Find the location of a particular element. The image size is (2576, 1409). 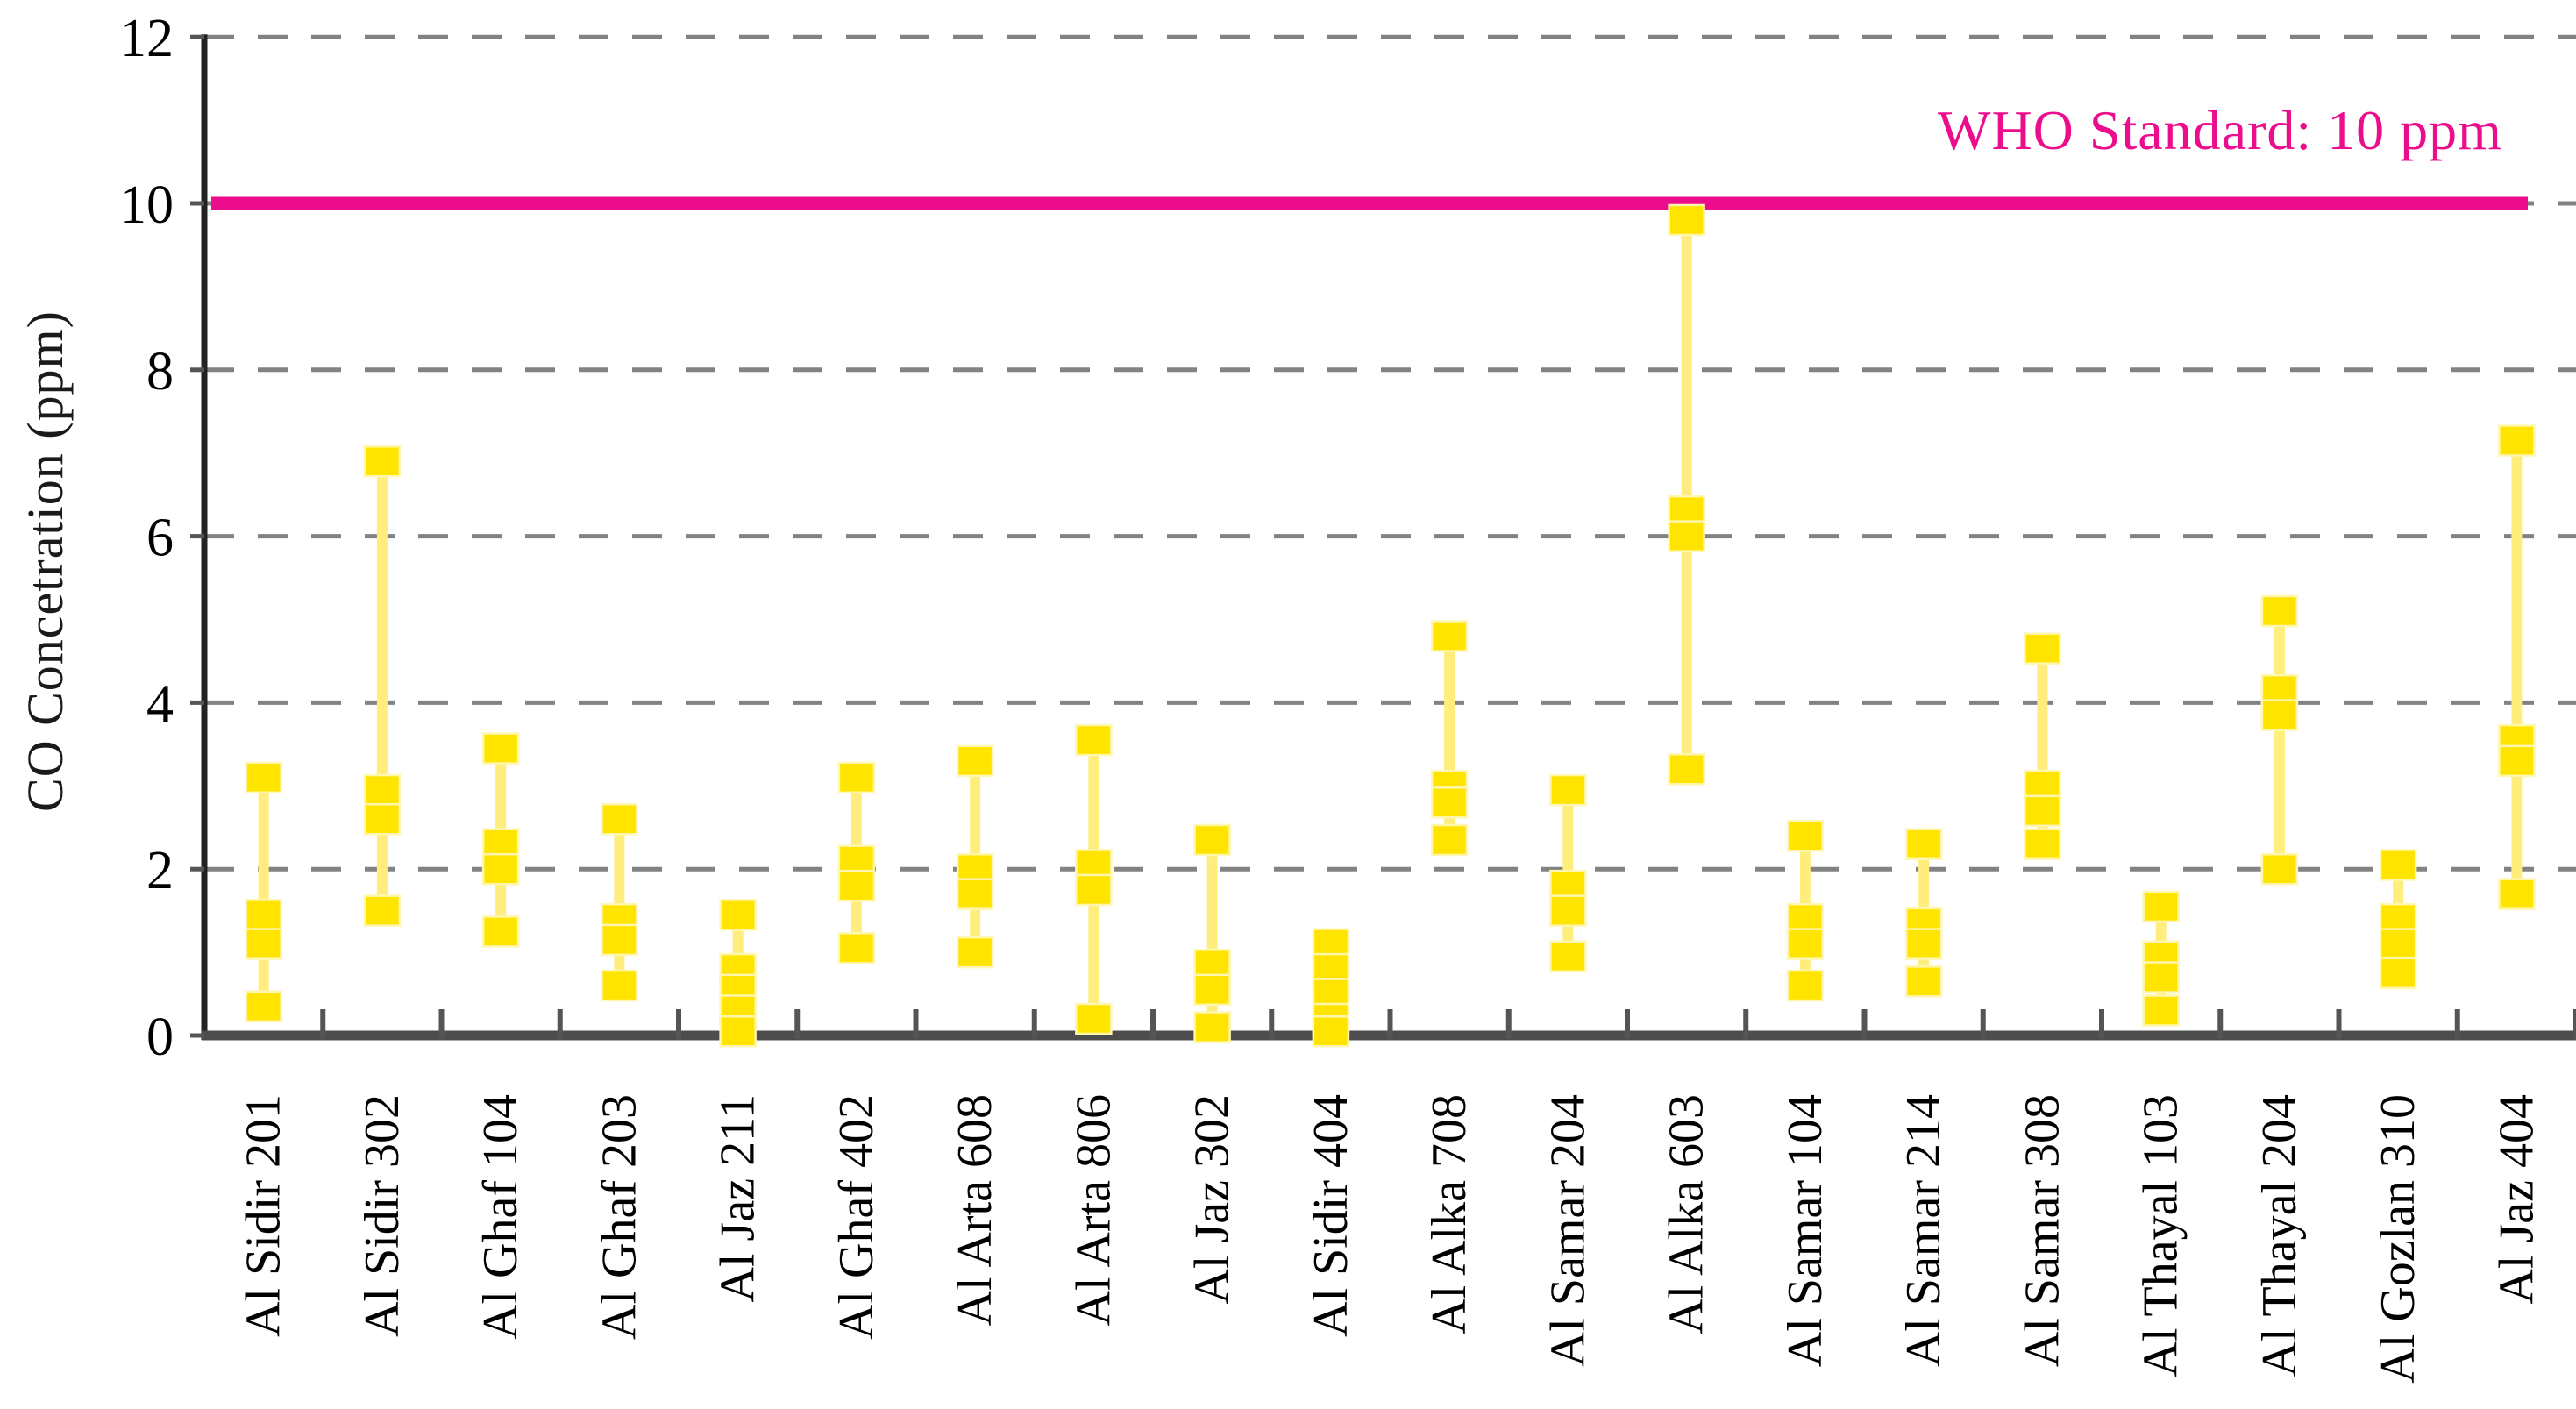

y-tick-label: 0 is located at coordinates (160, 1037).